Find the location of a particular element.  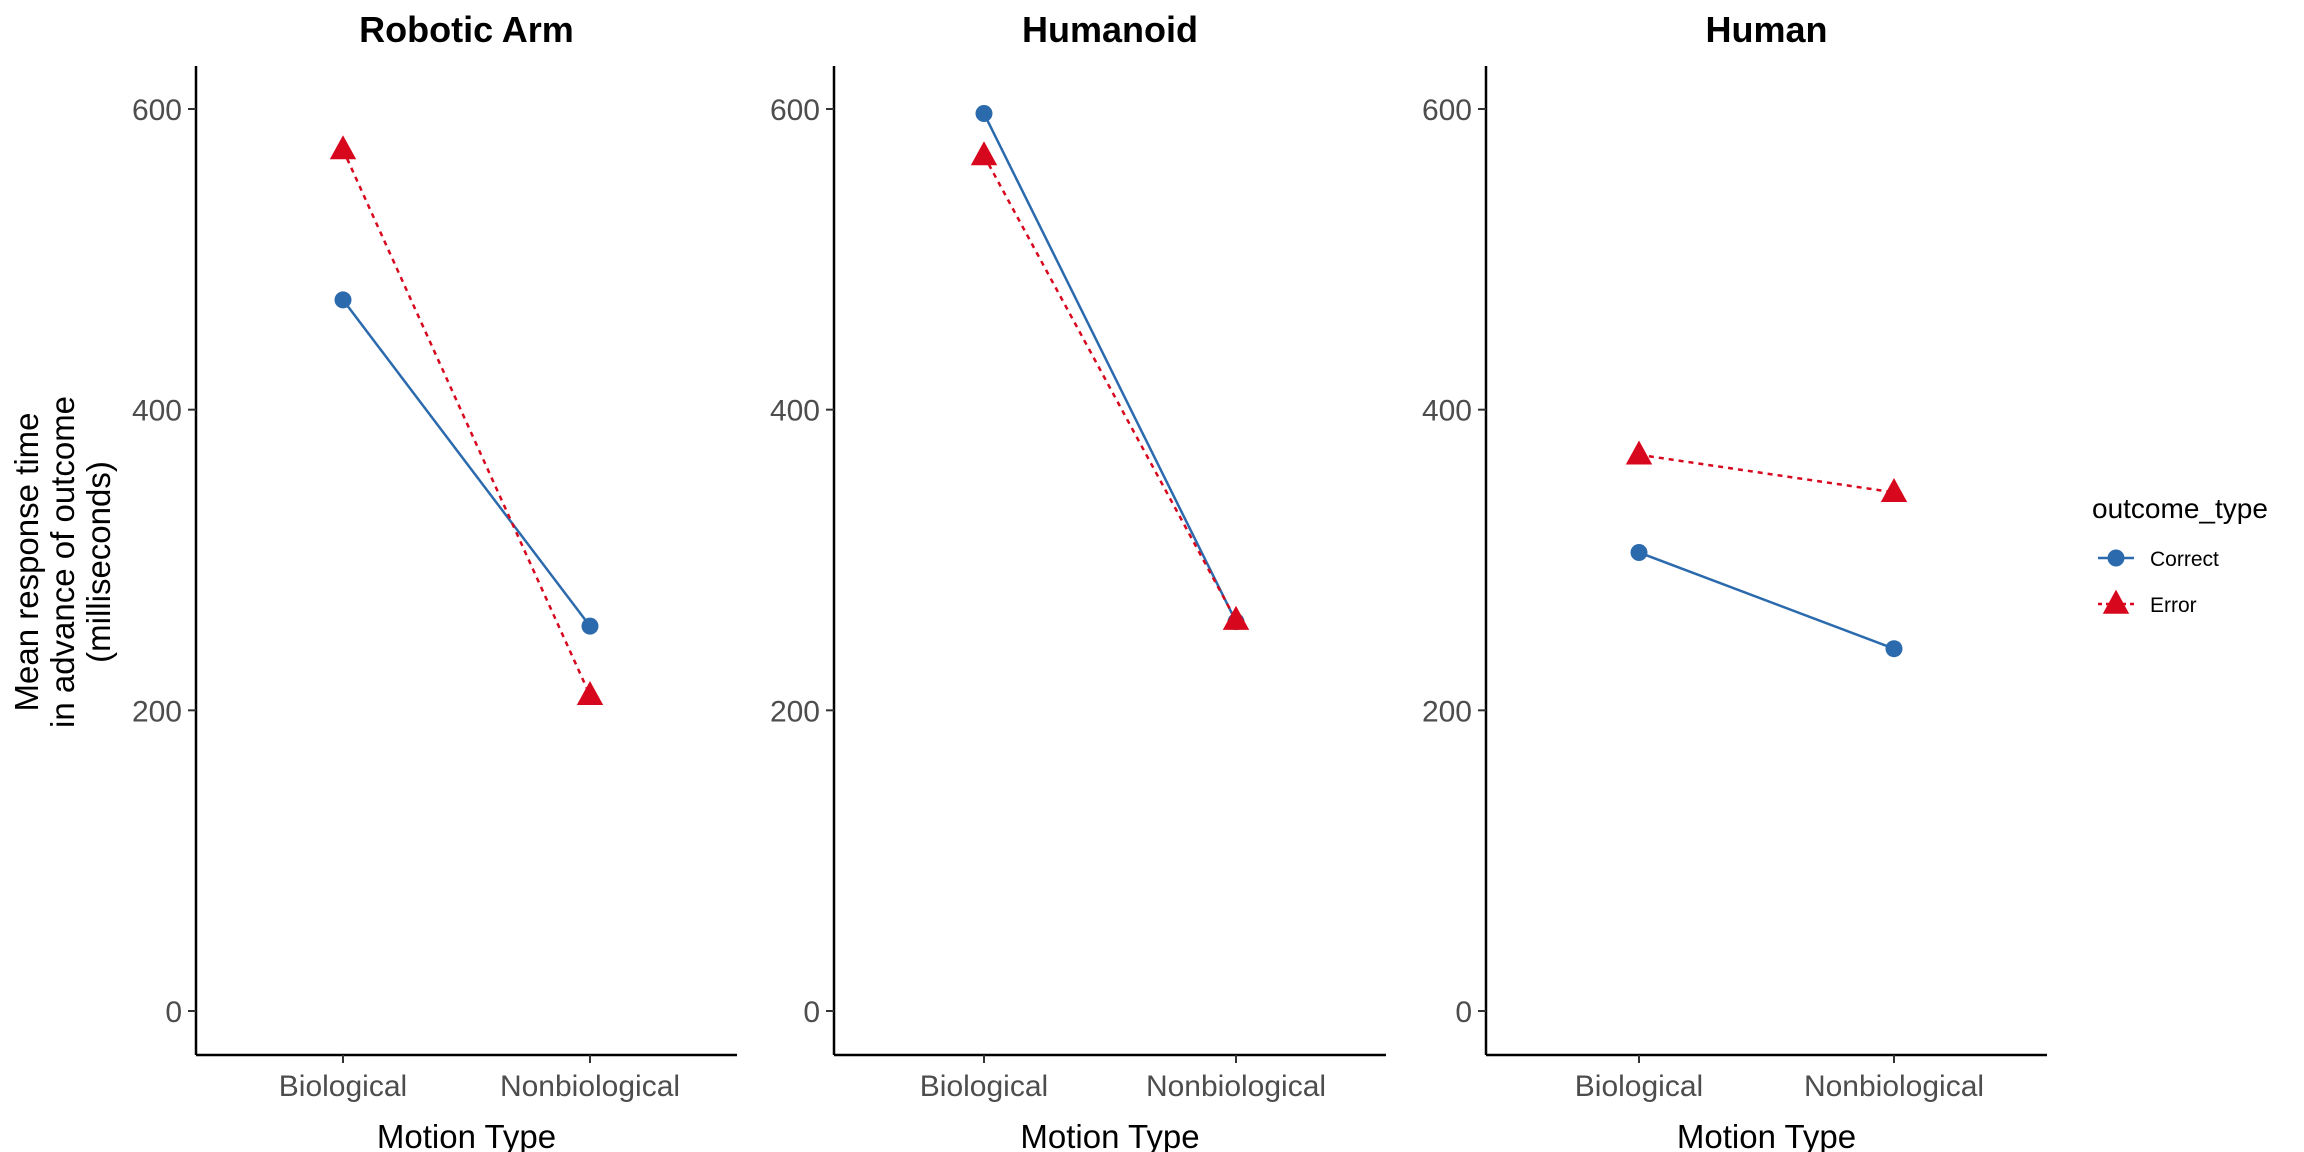

legend: outcome_type Correct Error is located at coordinates (2180, 555).